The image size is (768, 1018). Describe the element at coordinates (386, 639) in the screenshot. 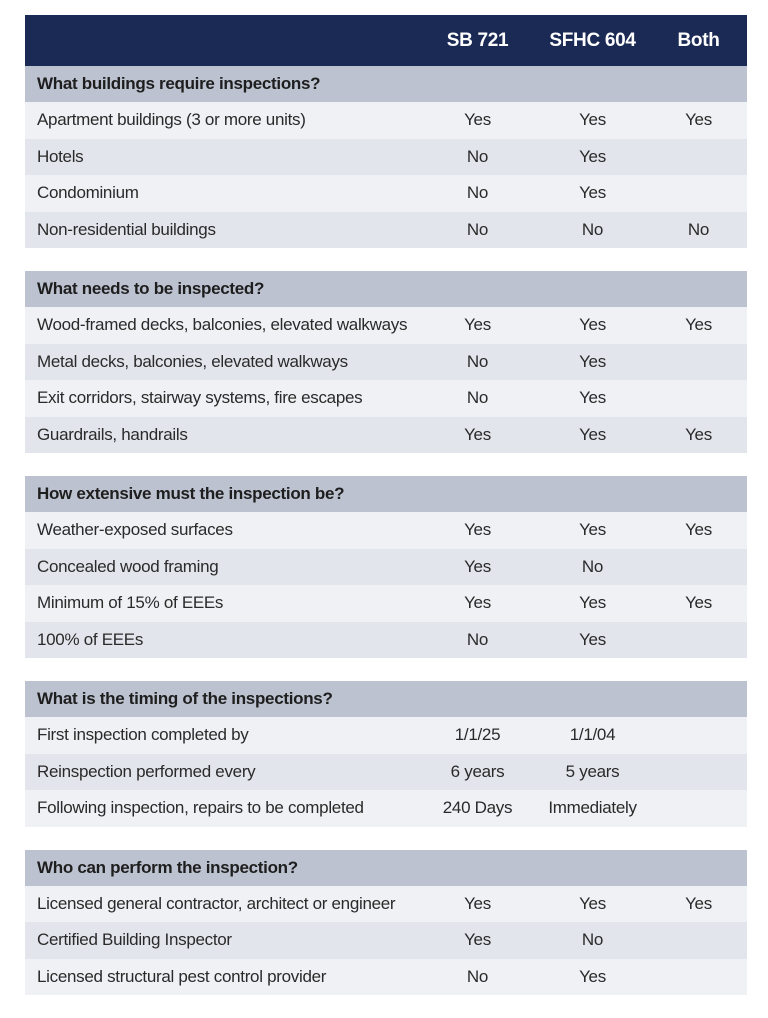

I see `table-row: 100% of EEEs No Yes` at that location.